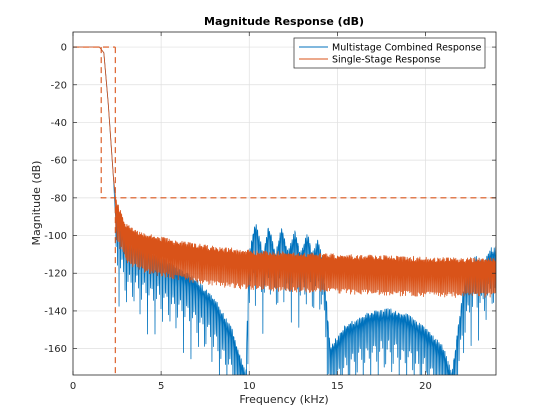 The width and height of the screenshot is (560, 420). I want to click on x-tick-label: 15, so click(337, 386).